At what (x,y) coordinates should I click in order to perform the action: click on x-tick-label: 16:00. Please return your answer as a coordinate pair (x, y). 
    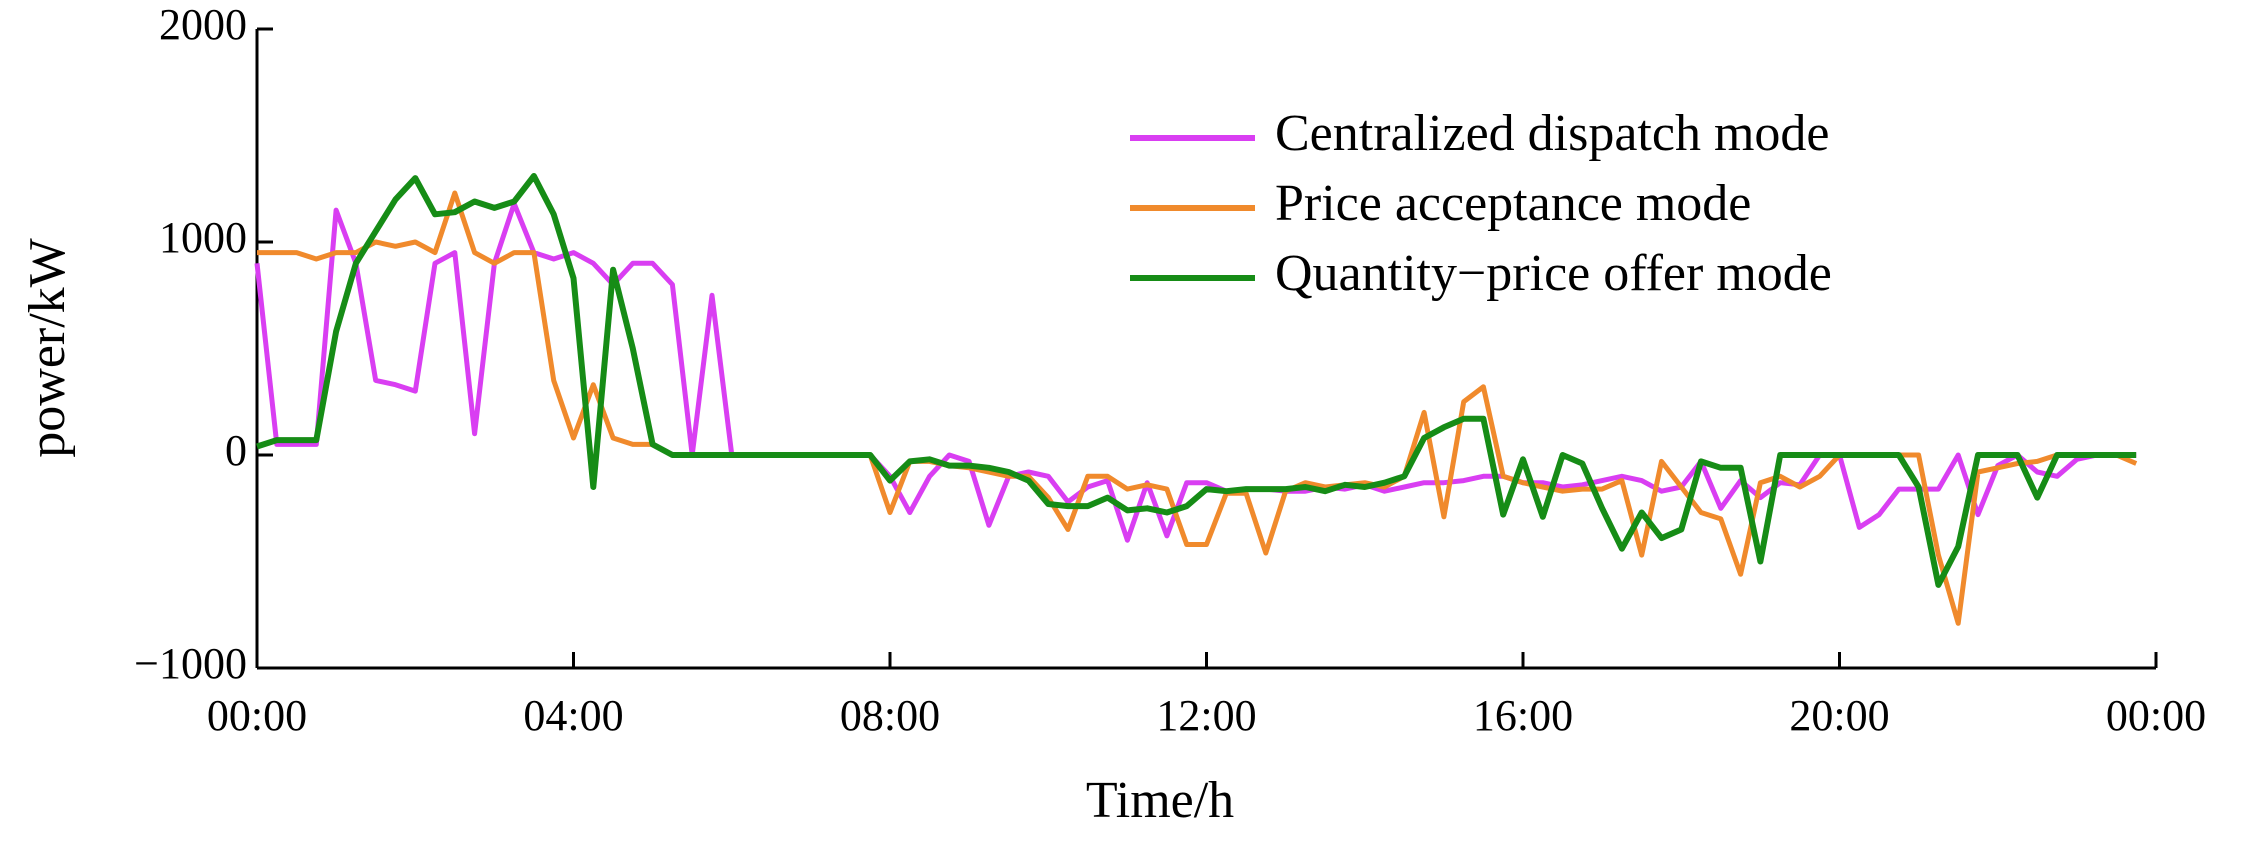
    Looking at the image, I should click on (1523, 715).